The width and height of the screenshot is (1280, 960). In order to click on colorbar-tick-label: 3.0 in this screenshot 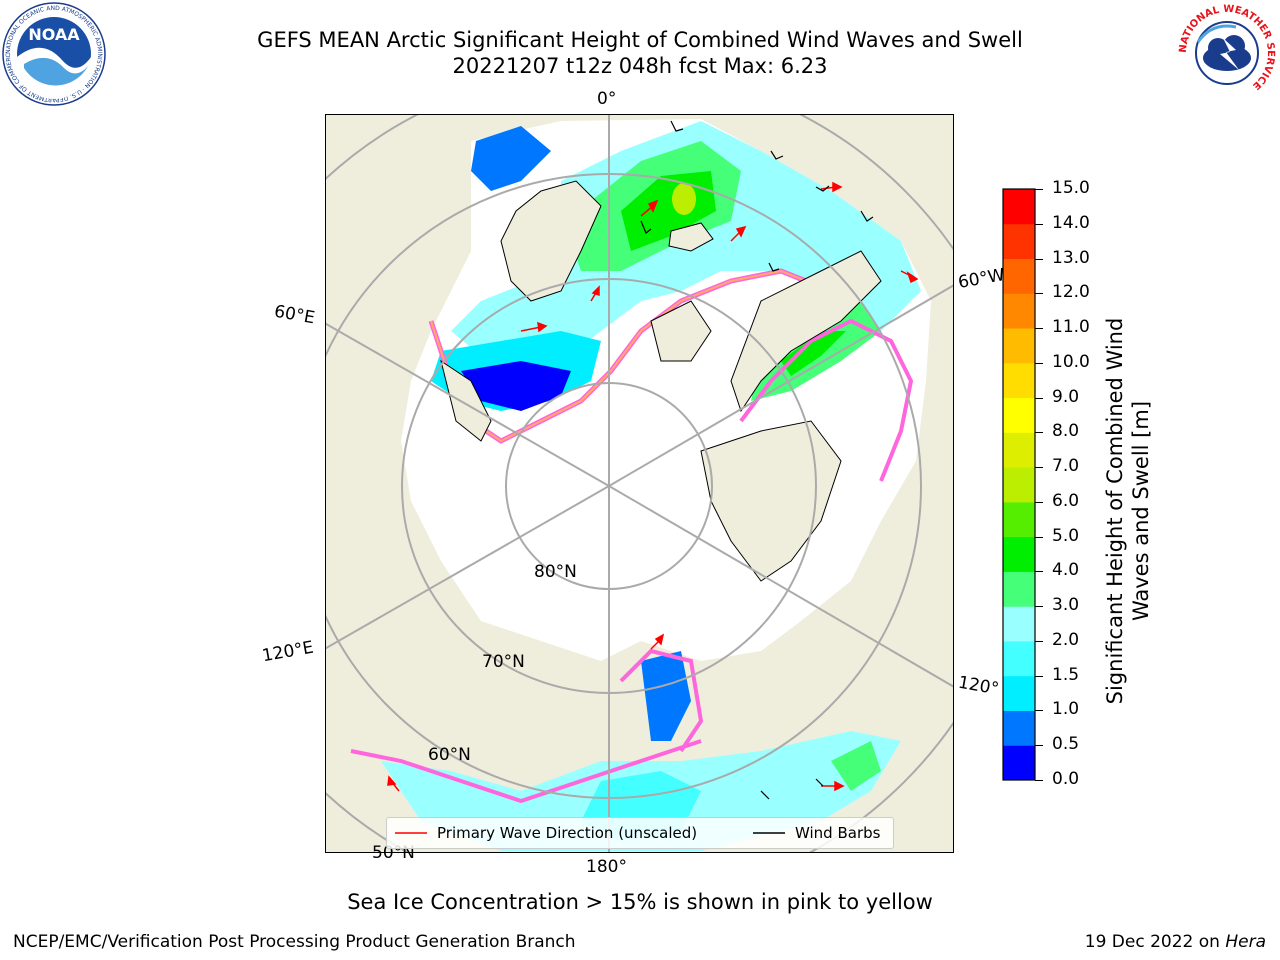, I will do `click(1066, 605)`.